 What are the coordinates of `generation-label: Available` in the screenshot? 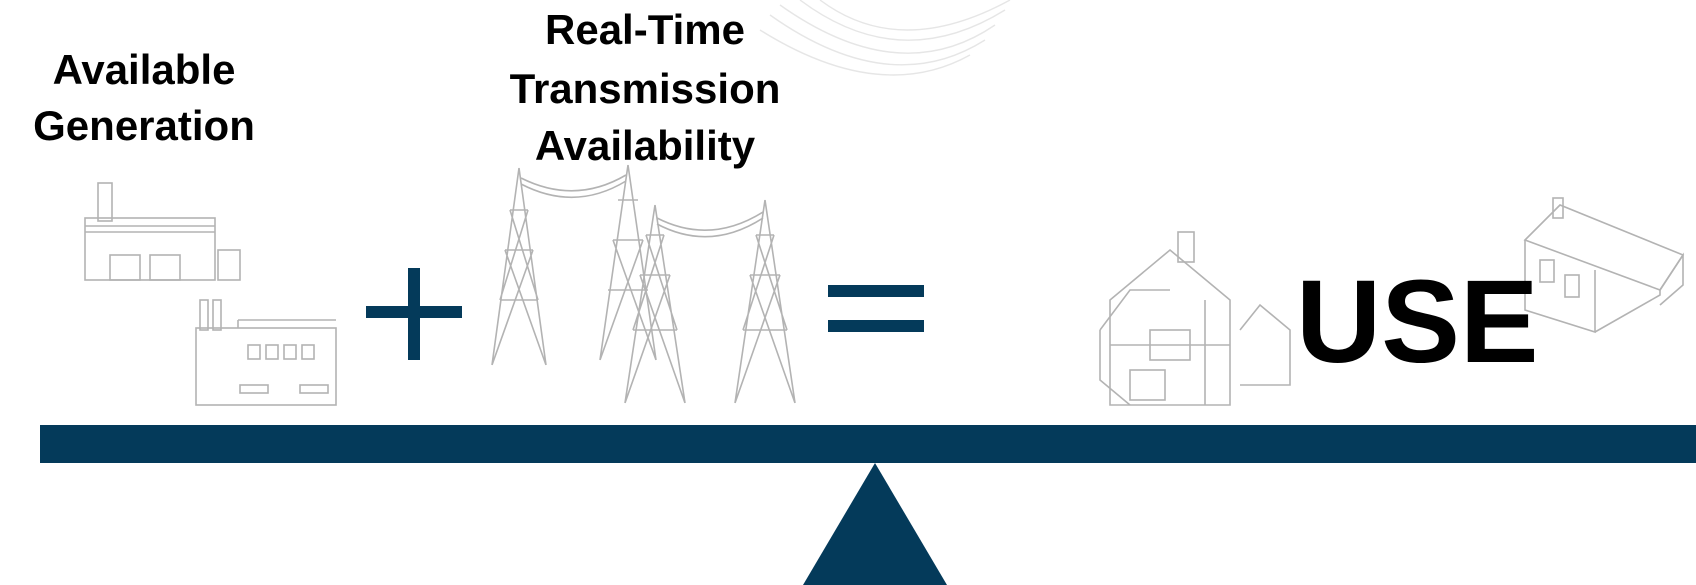 It's located at (144, 69).